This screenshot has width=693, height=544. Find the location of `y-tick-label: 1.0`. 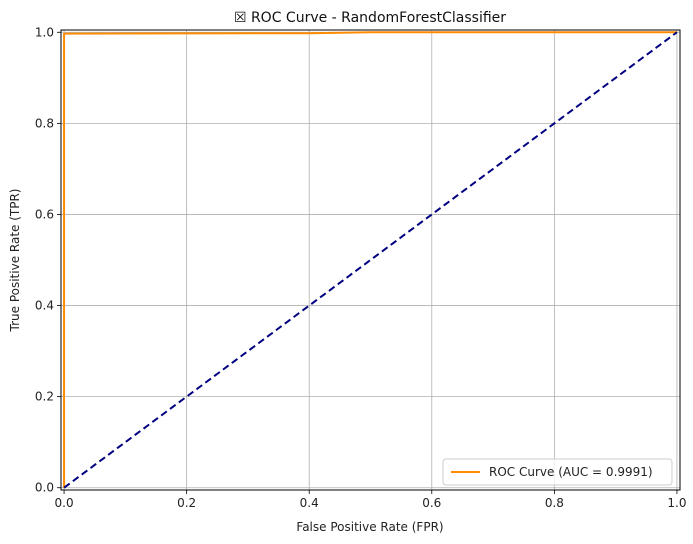

y-tick-label: 1.0 is located at coordinates (44, 32).